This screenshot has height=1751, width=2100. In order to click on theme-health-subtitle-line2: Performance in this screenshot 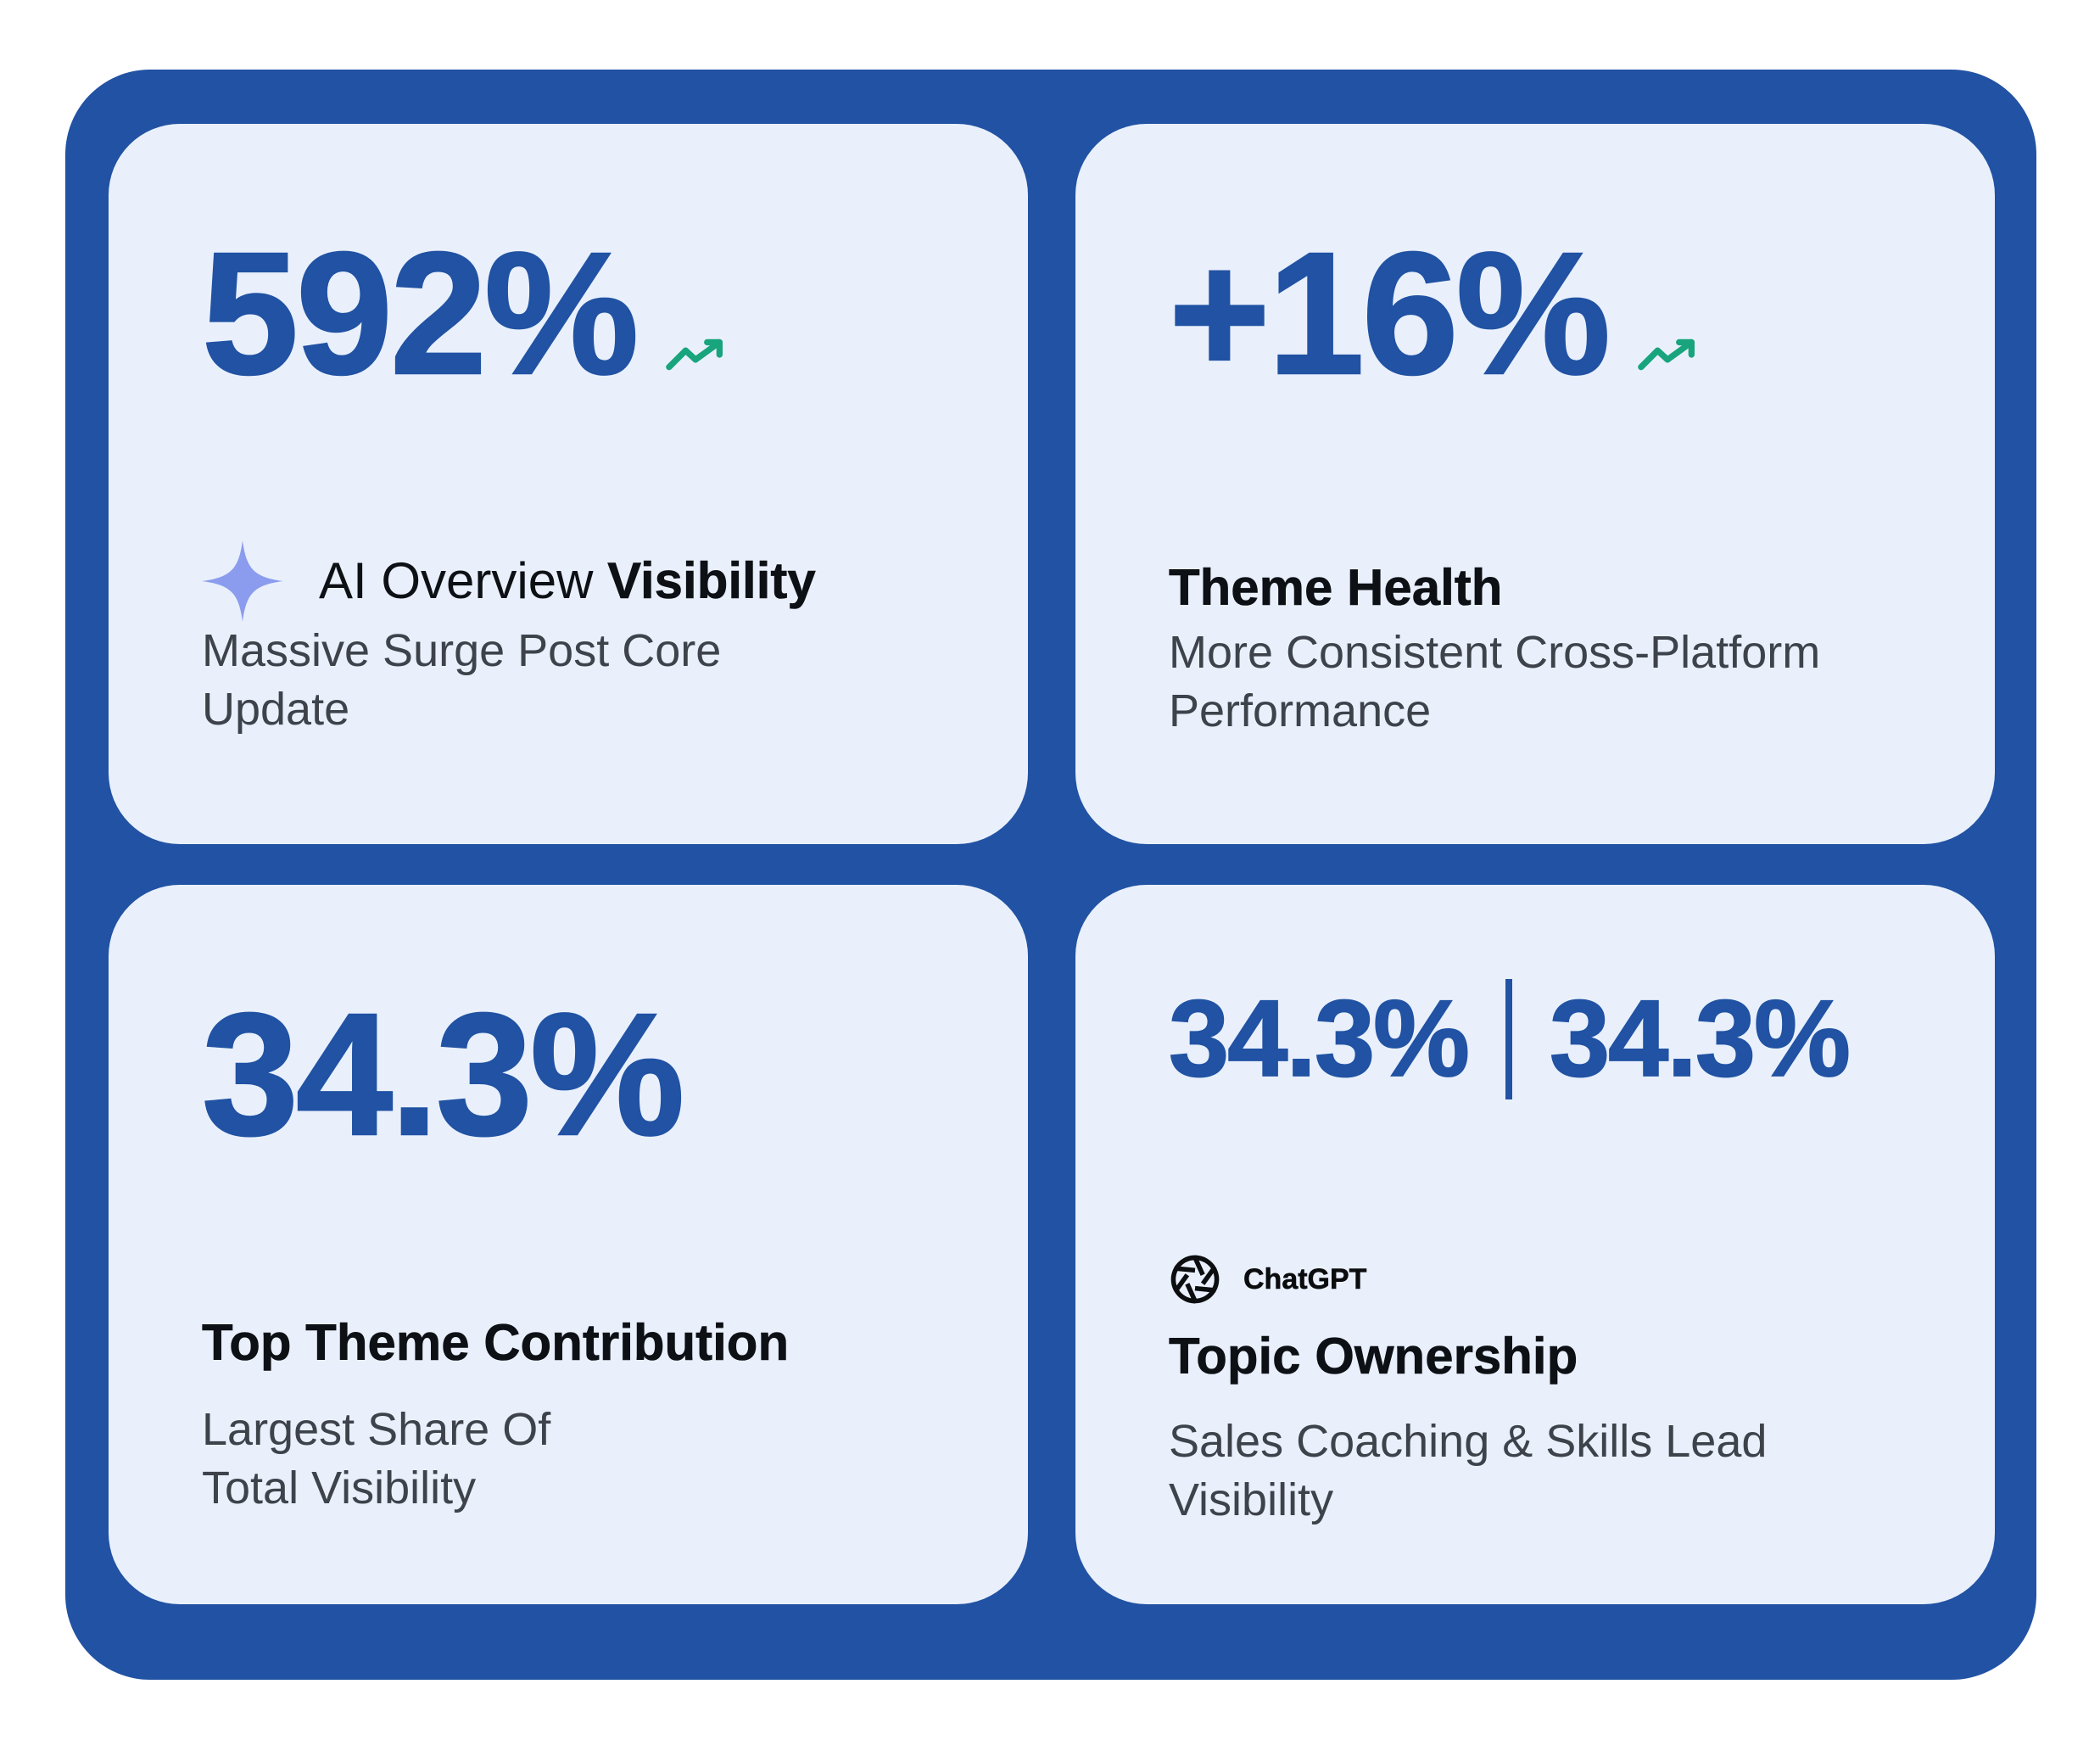, I will do `click(1300, 710)`.